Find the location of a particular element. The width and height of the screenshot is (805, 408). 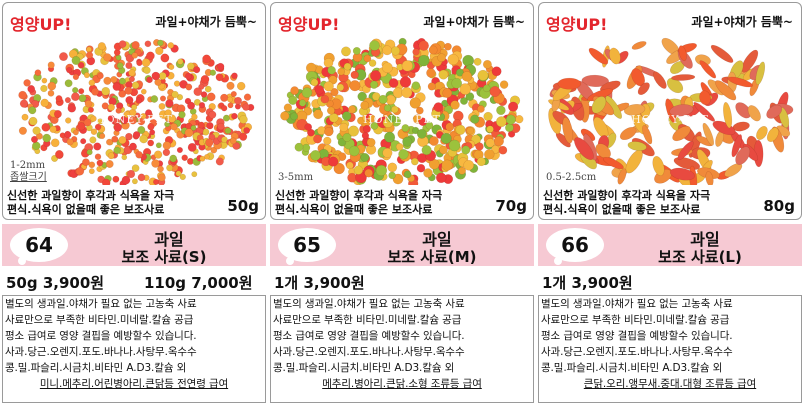

info-line: 평소 급여로 영양 결핍을 예방할수 있습니다. is located at coordinates (101, 336).